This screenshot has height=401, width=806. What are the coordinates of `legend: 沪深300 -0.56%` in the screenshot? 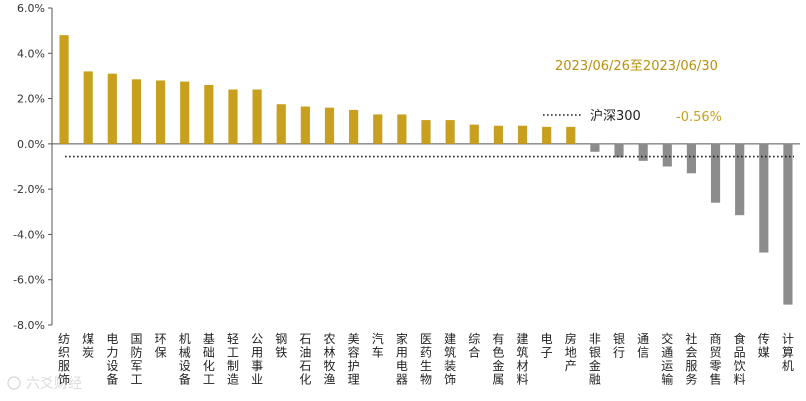 It's located at (632, 116).